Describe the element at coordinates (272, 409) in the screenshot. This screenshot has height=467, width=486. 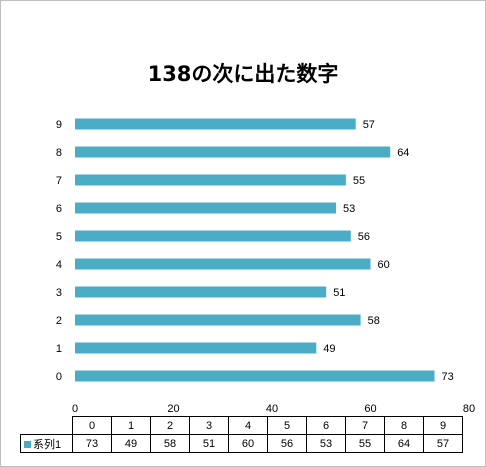
I see `x-tick-label-40: 40` at that location.